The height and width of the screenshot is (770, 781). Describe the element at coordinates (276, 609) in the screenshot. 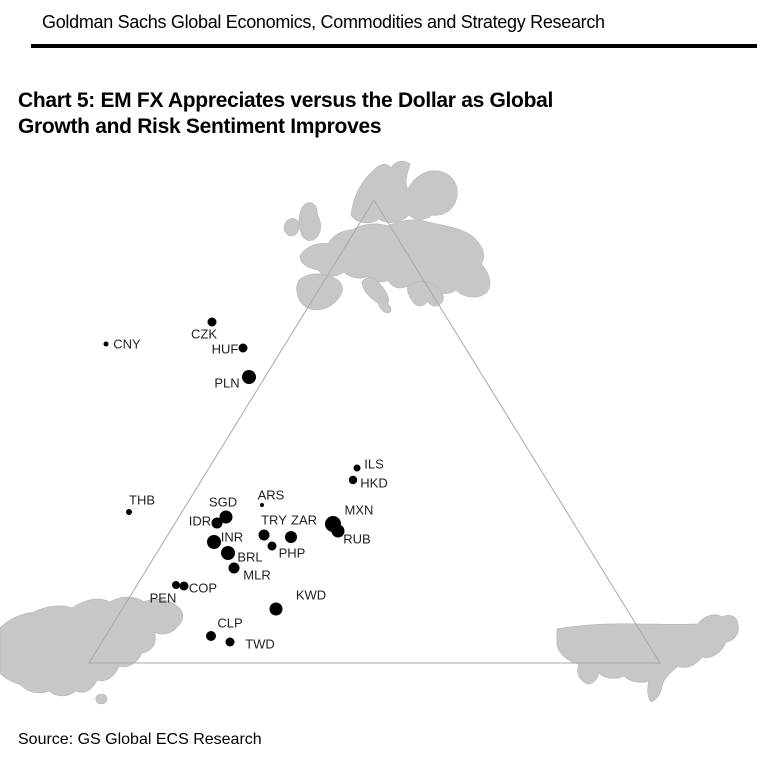

I see `data-point-kwd` at that location.